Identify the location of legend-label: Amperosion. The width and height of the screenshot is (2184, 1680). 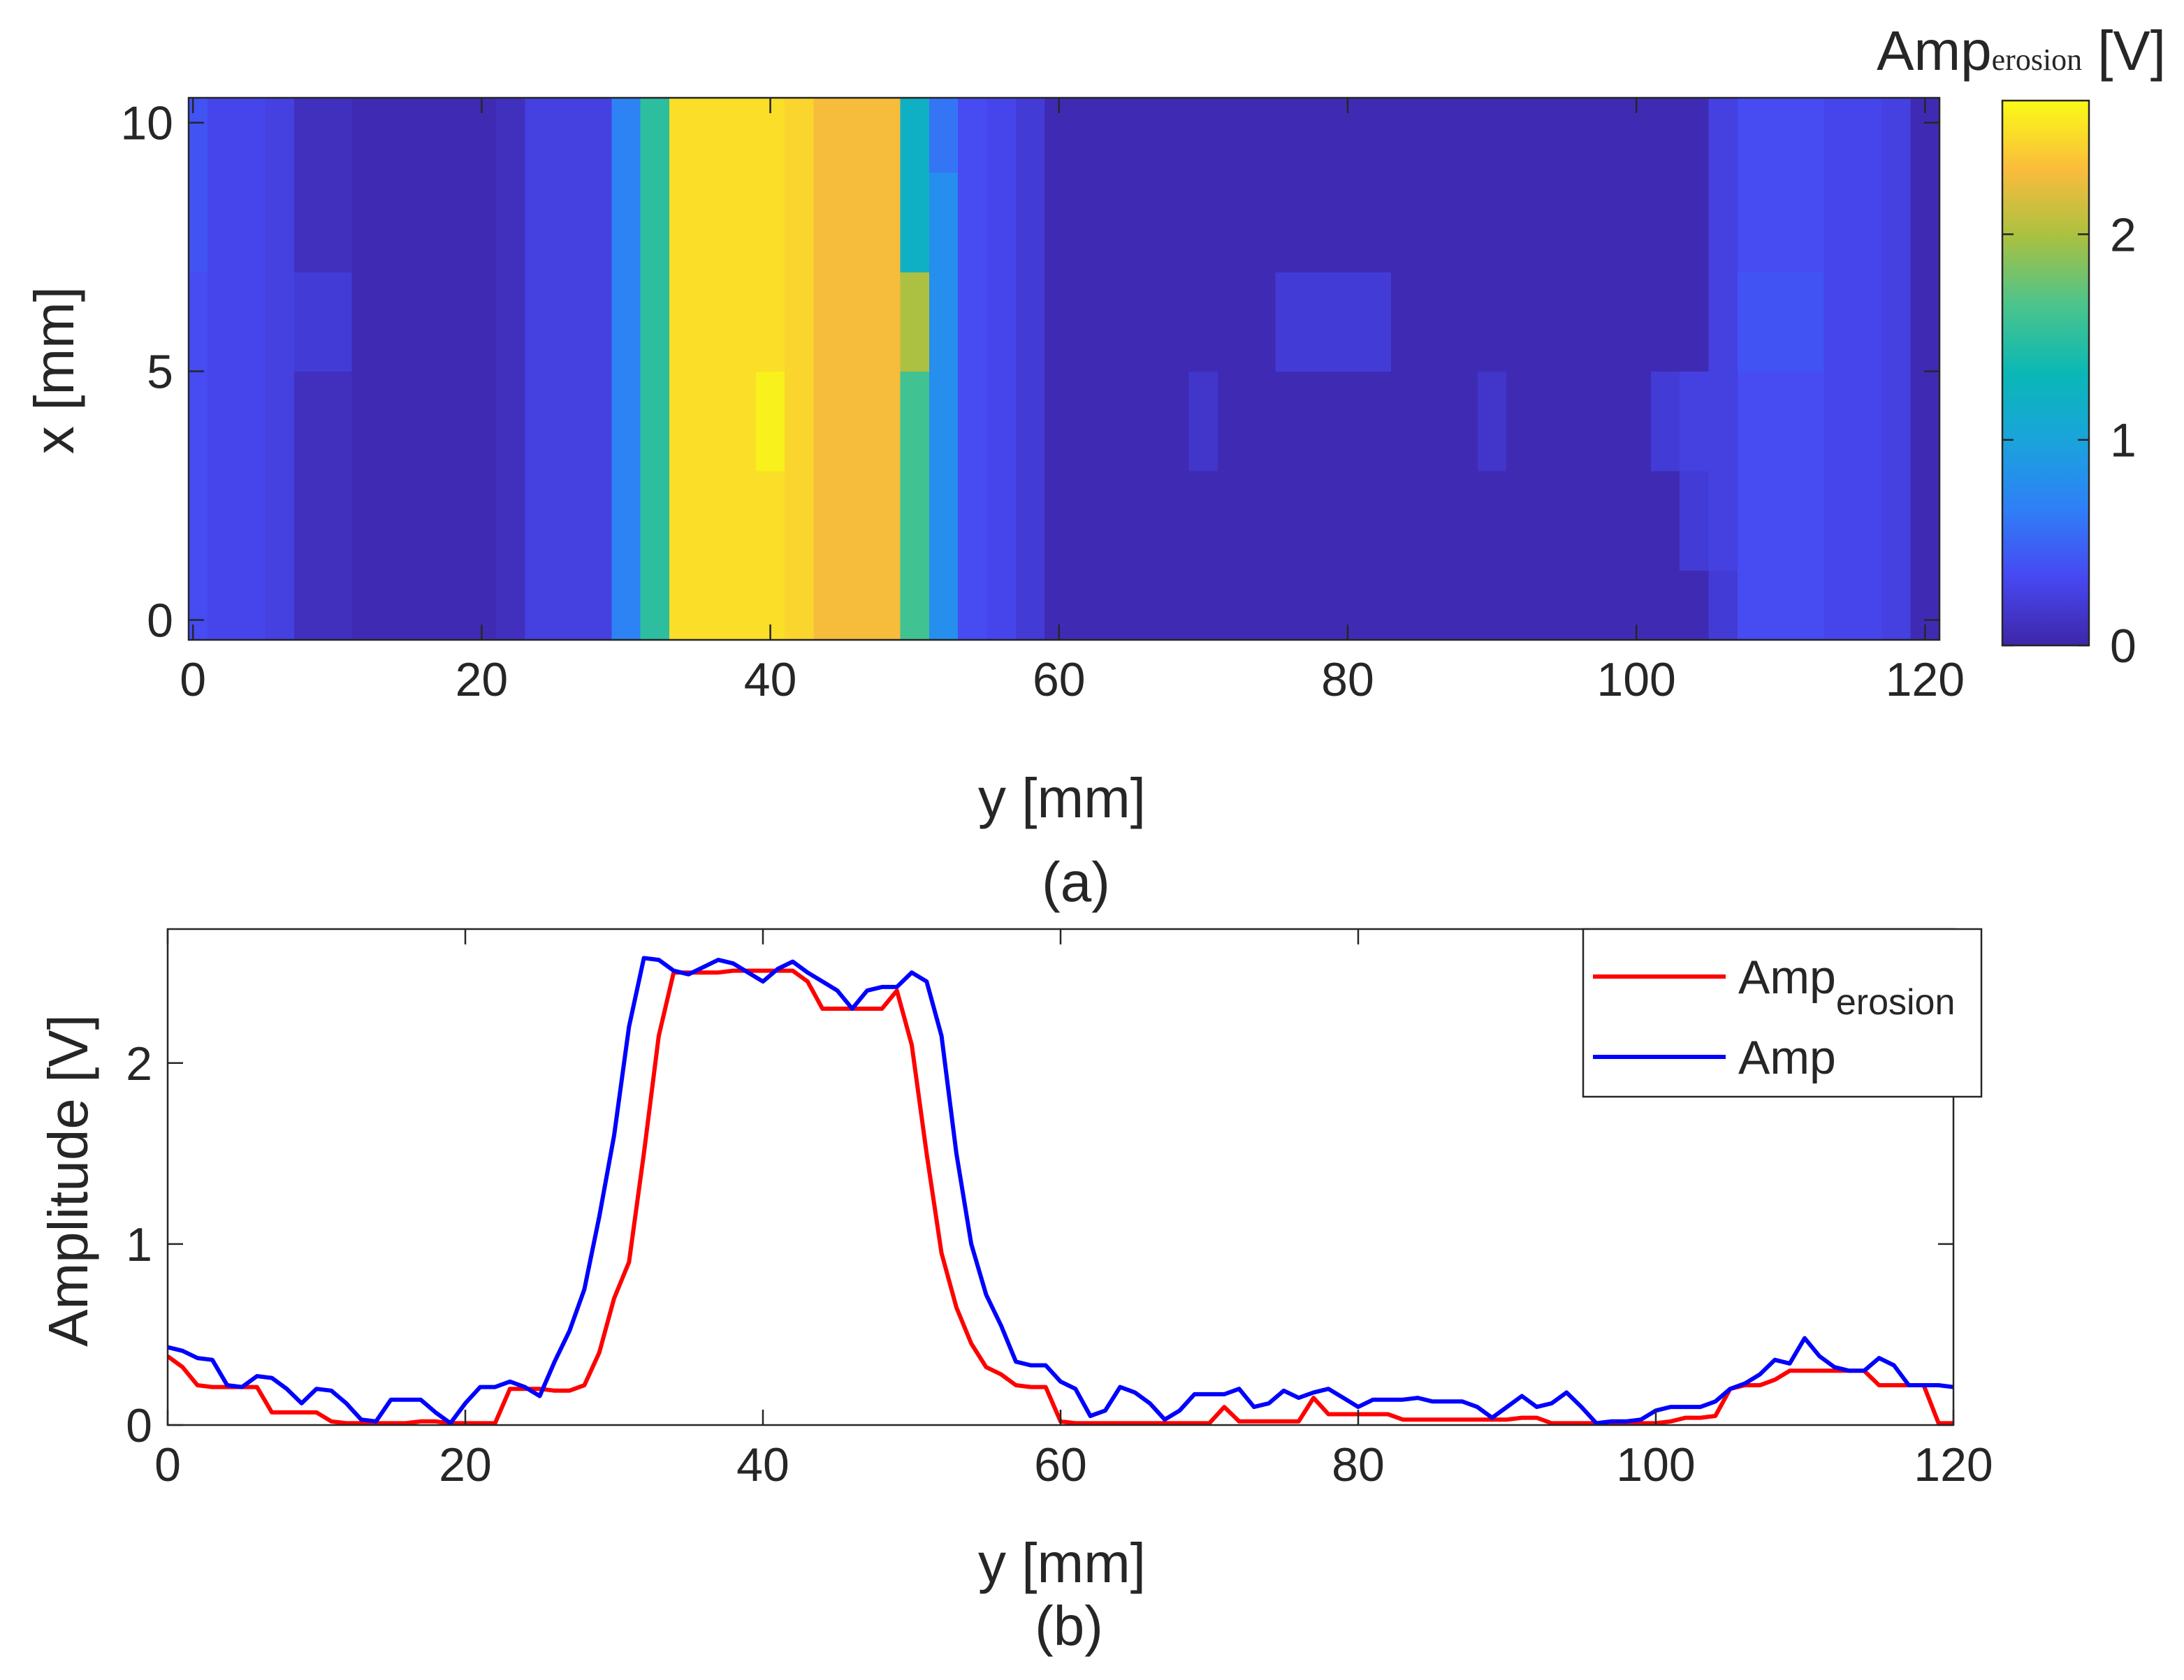
(1846, 987).